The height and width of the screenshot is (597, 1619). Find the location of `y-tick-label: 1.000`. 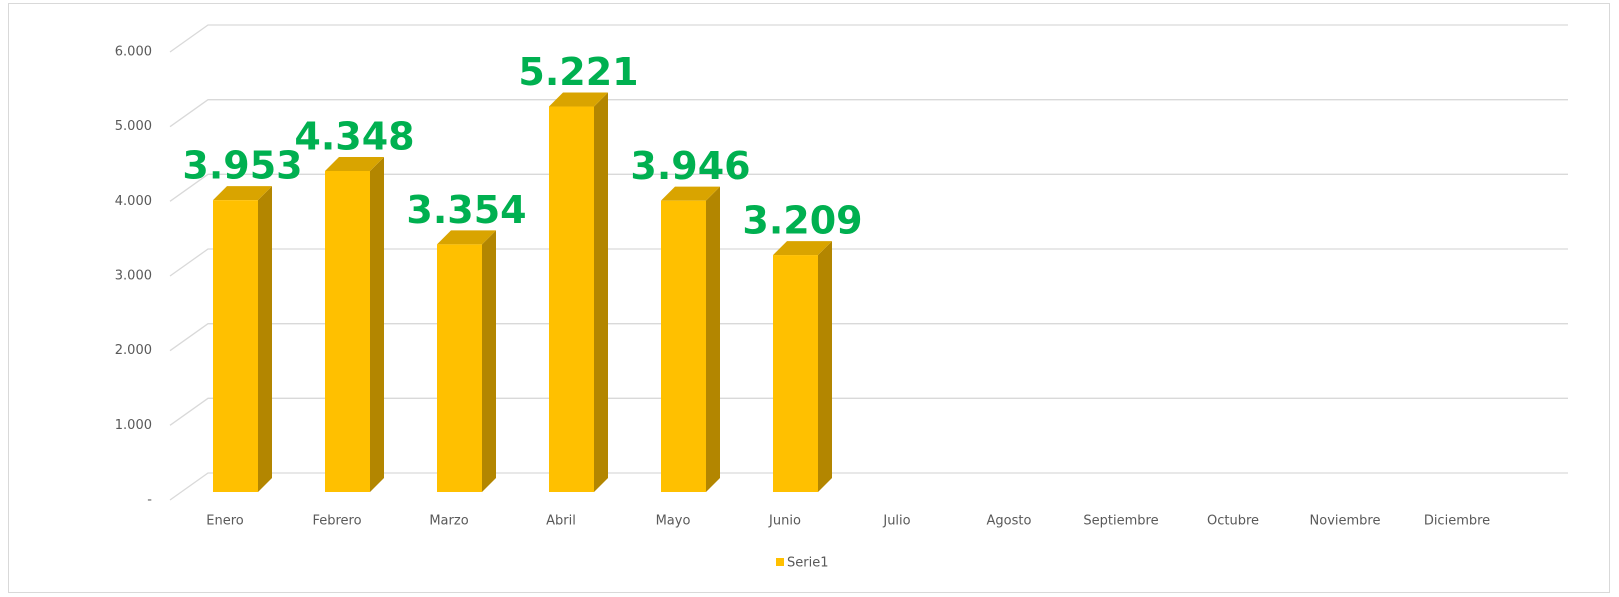

y-tick-label: 1.000 is located at coordinates (133, 425).